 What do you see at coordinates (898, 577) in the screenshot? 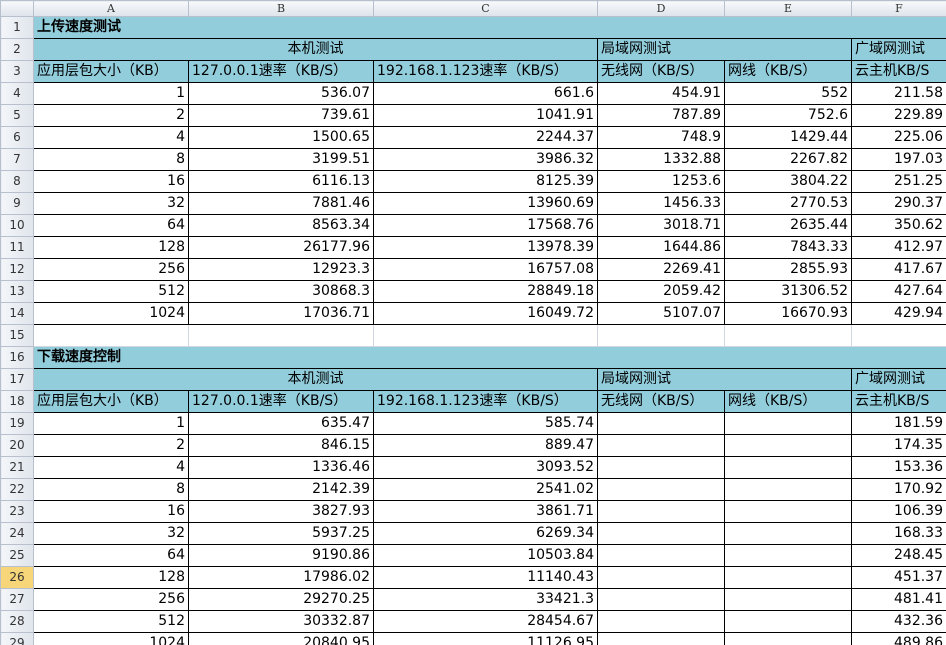
I see `download-cell: 451.37` at bounding box center [898, 577].